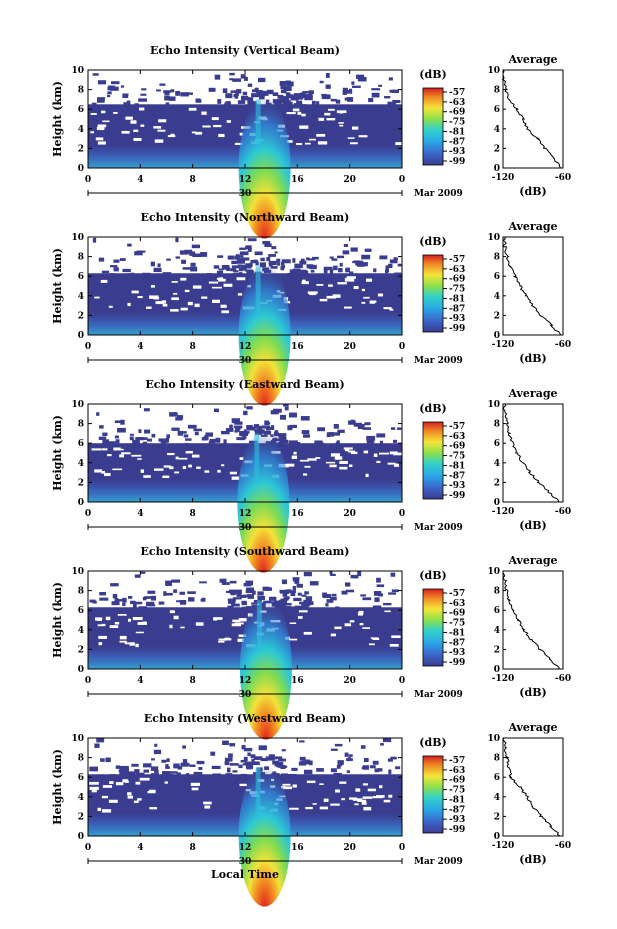 The width and height of the screenshot is (617, 929). Describe the element at coordinates (497, 425) in the screenshot. I see `average-y-tick-label: 8` at that location.